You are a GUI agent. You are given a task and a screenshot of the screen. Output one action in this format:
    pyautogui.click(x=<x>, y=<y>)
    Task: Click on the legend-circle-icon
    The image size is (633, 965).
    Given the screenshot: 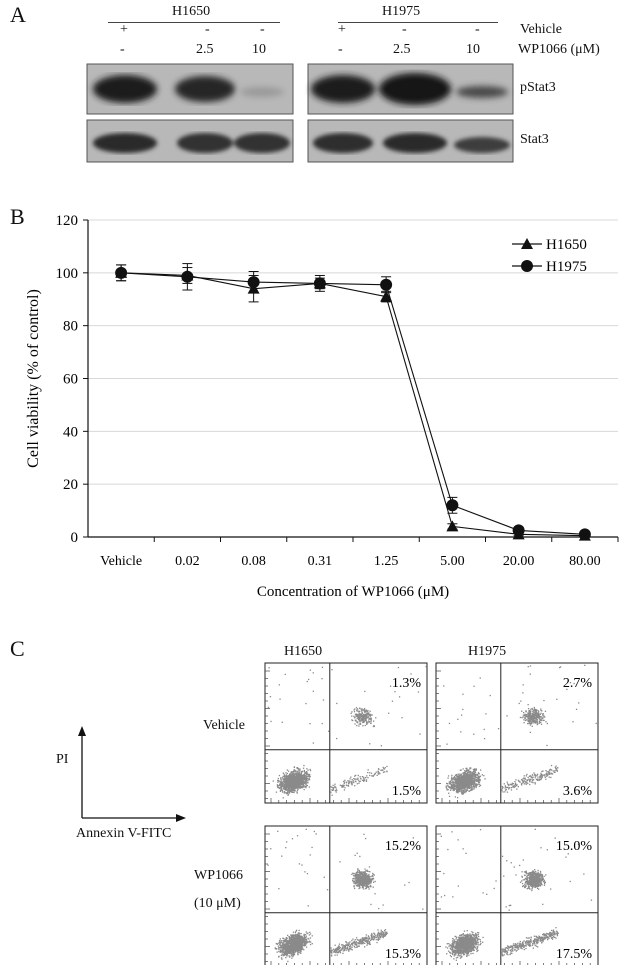 What is the action you would take?
    pyautogui.click(x=527, y=266)
    